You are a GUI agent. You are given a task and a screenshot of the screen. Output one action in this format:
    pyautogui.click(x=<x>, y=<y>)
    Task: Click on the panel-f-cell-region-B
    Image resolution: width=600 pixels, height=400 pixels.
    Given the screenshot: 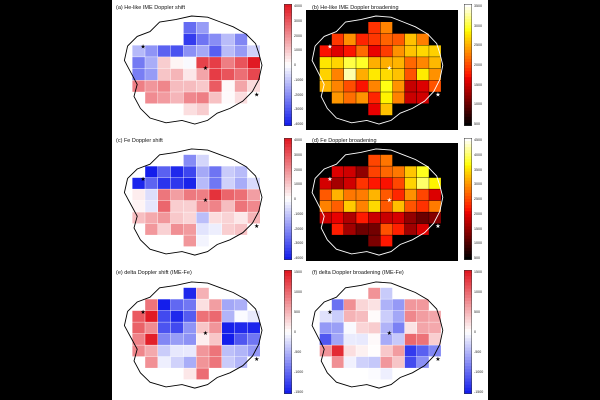 What is the action you would take?
    pyautogui.click(x=362, y=305)
    